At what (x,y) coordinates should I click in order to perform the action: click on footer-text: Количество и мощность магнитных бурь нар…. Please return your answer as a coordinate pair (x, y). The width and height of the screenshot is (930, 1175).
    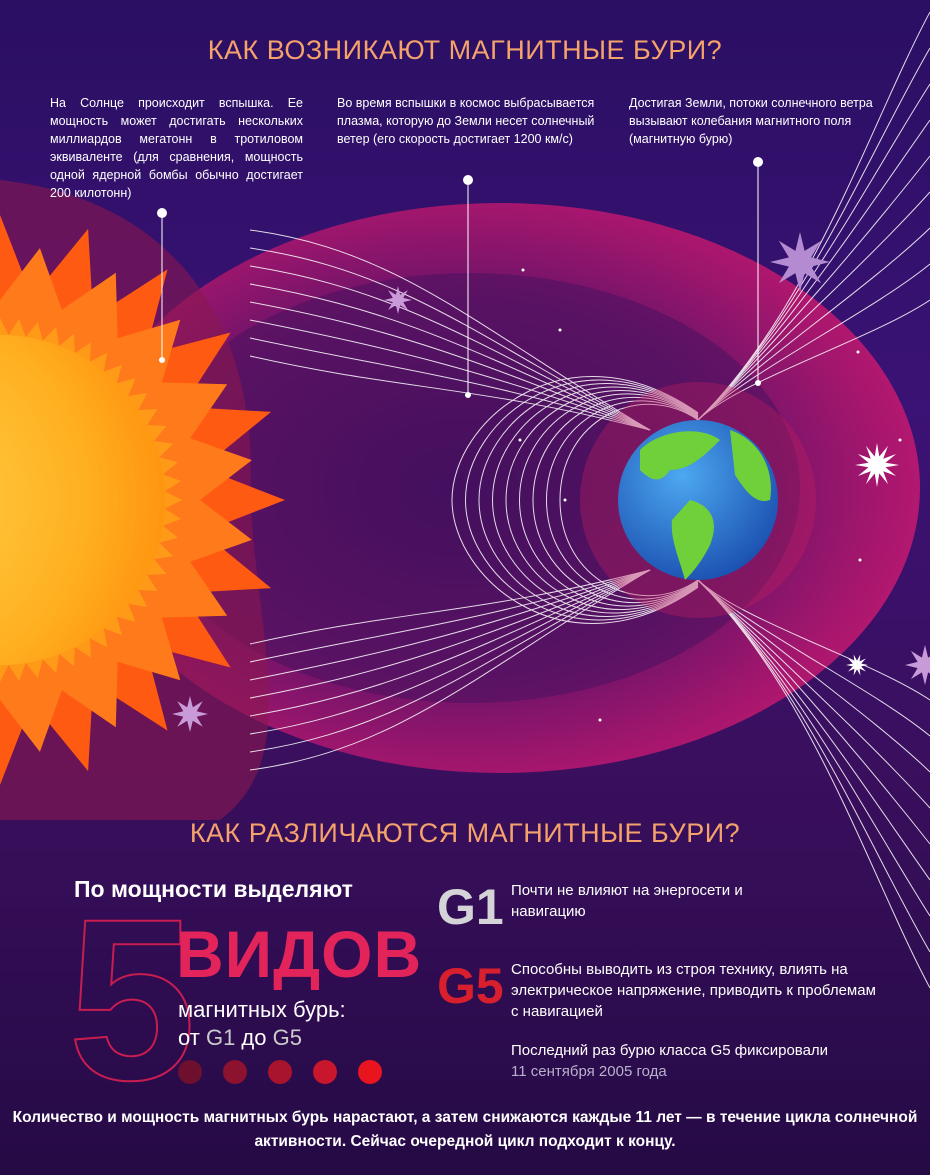
    Looking at the image, I should click on (465, 1129).